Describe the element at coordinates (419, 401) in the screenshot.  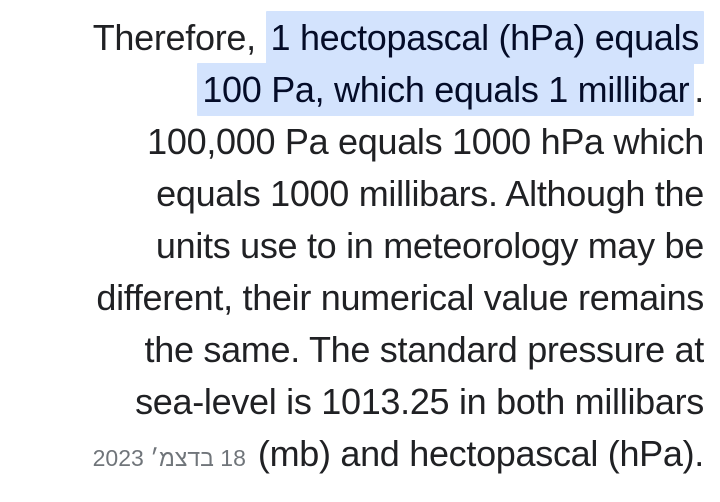
I see `snippet-text: sea-level is 1013.25 in both millibars` at that location.